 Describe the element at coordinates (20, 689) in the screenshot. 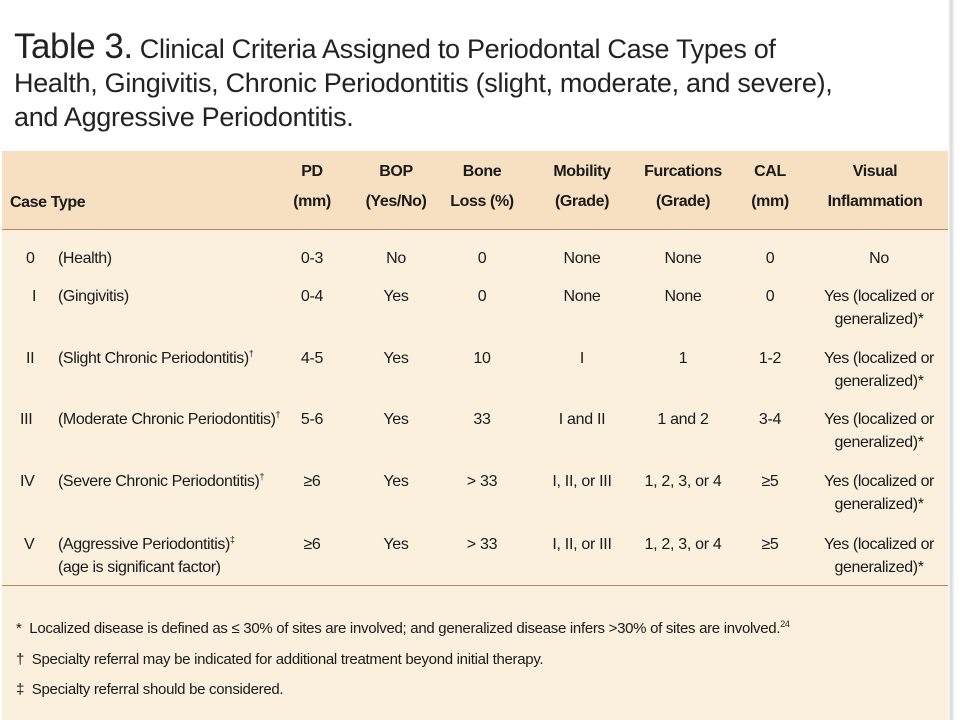

I see `footnote-symbol: ‡` at that location.